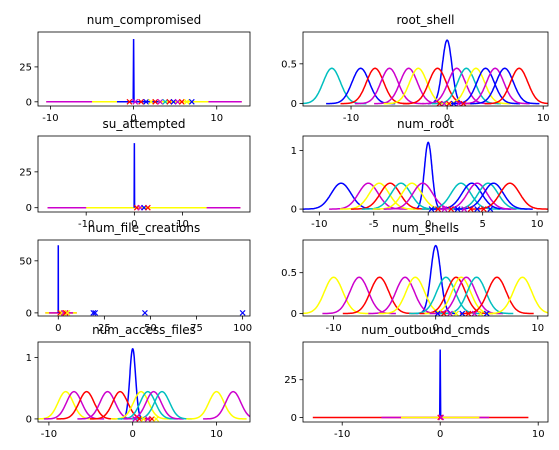  I want to click on x-tick-label: 50, so click(150, 328).